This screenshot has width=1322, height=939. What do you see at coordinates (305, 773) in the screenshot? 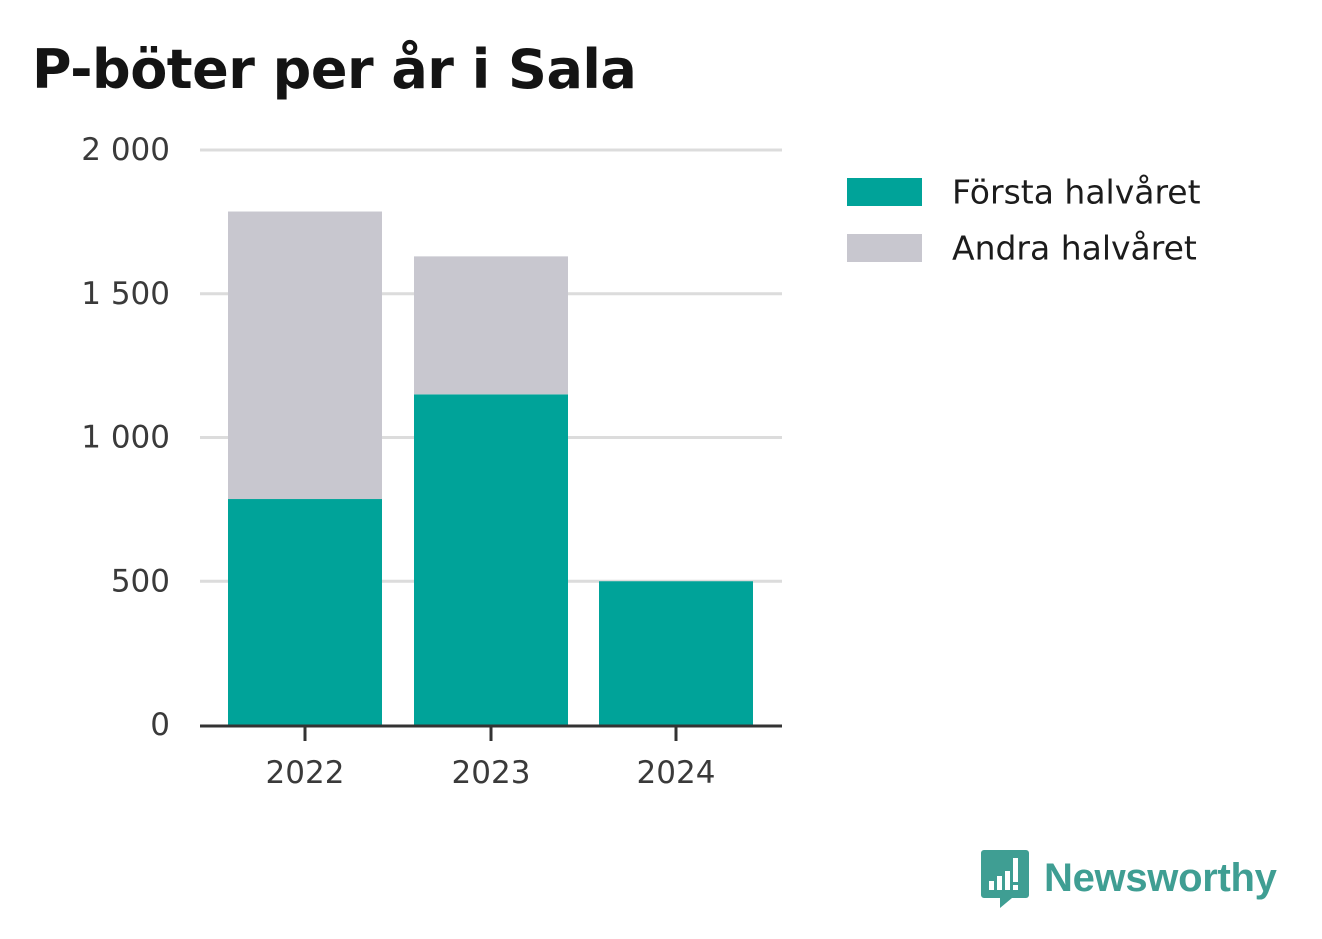
I see `x-tick-label: 2022` at bounding box center [305, 773].